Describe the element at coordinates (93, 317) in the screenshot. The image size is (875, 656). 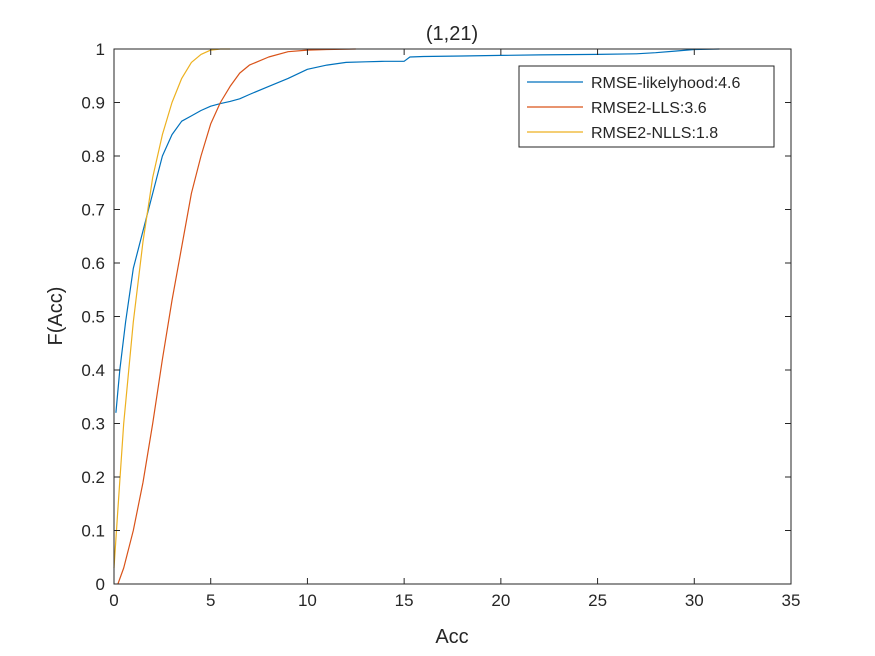
I see `y-tick-label: 0.5` at that location.